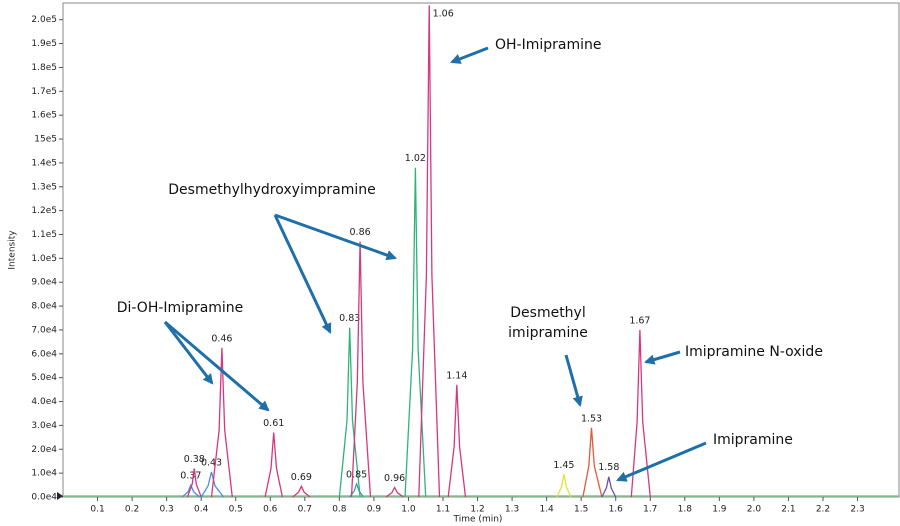 The height and width of the screenshot is (526, 900). I want to click on y-tick-label: 4.0e4, so click(44, 402).